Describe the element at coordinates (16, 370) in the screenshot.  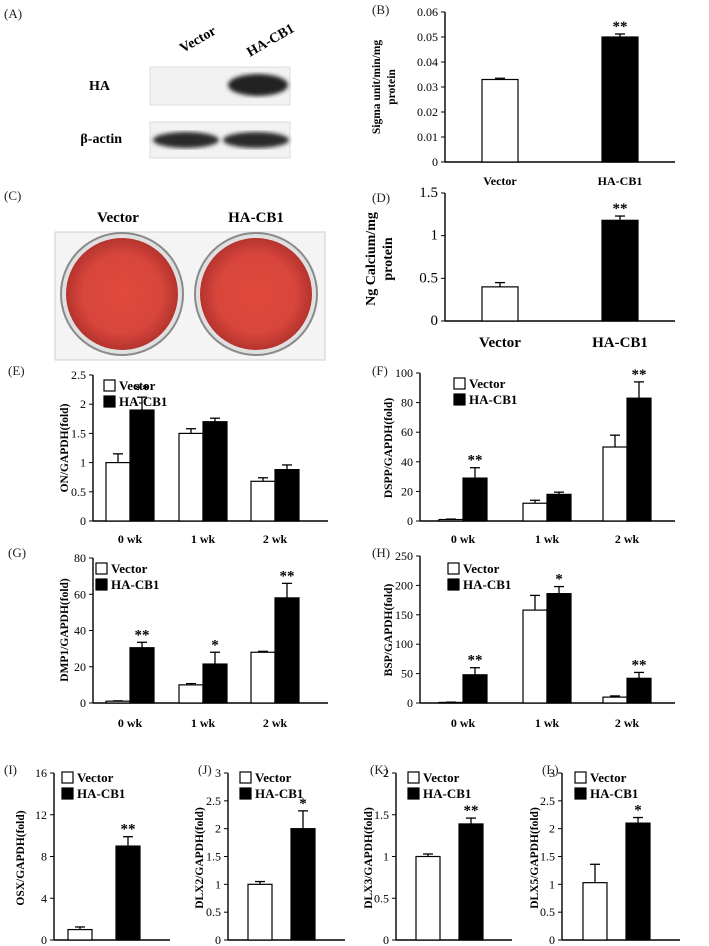
I see `panel-letter: (E)` at that location.